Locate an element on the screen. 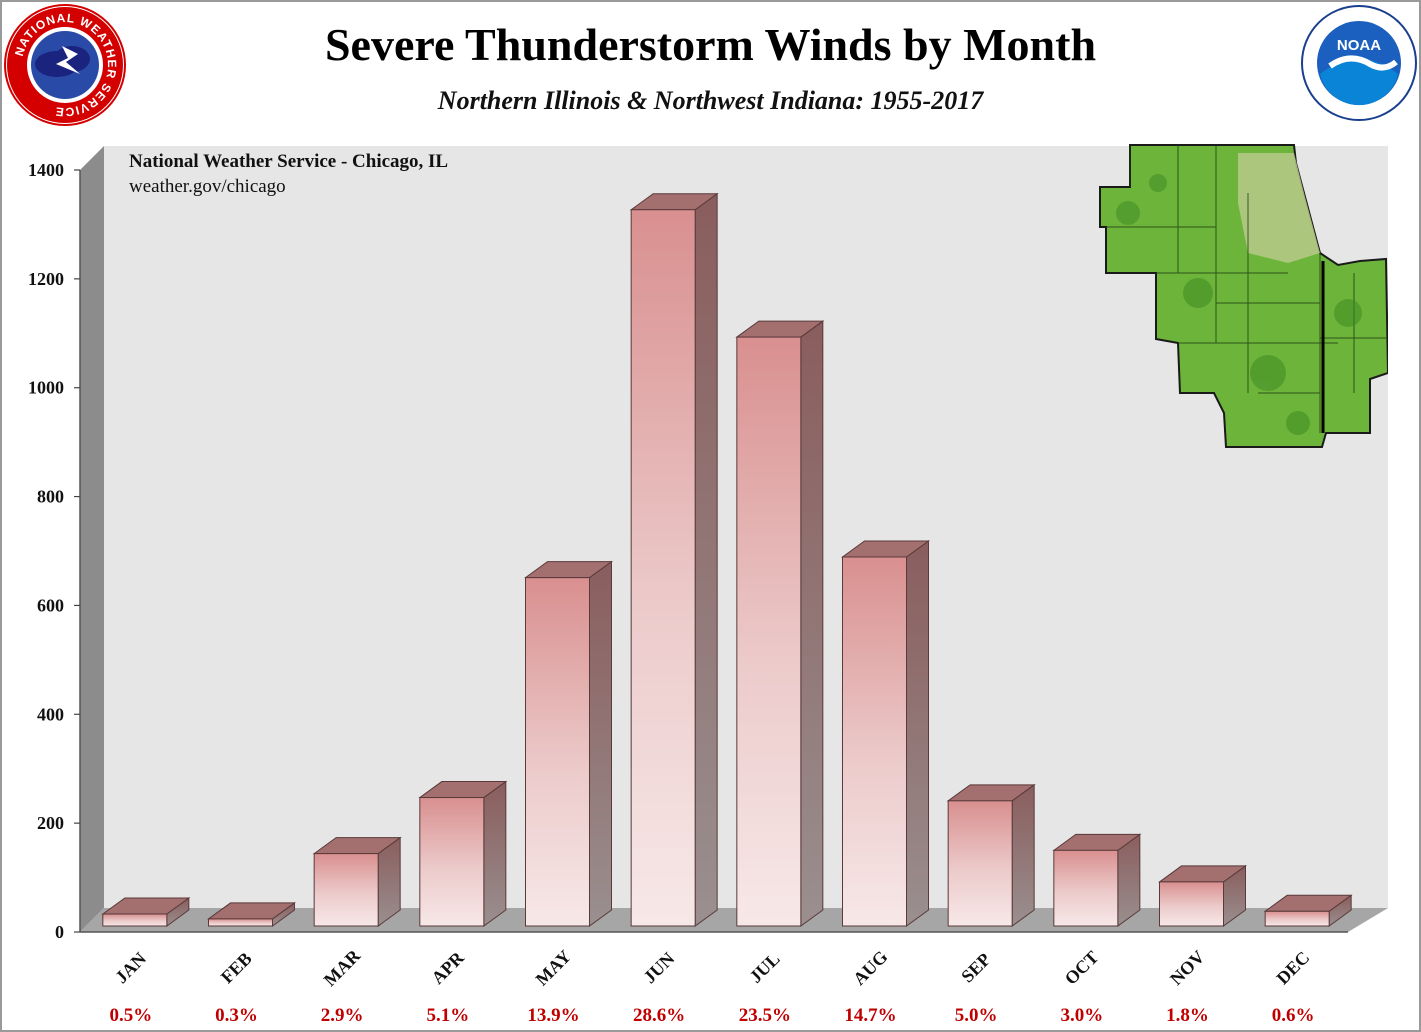 The image size is (1421, 1032). side-wall is located at coordinates (92, 539).